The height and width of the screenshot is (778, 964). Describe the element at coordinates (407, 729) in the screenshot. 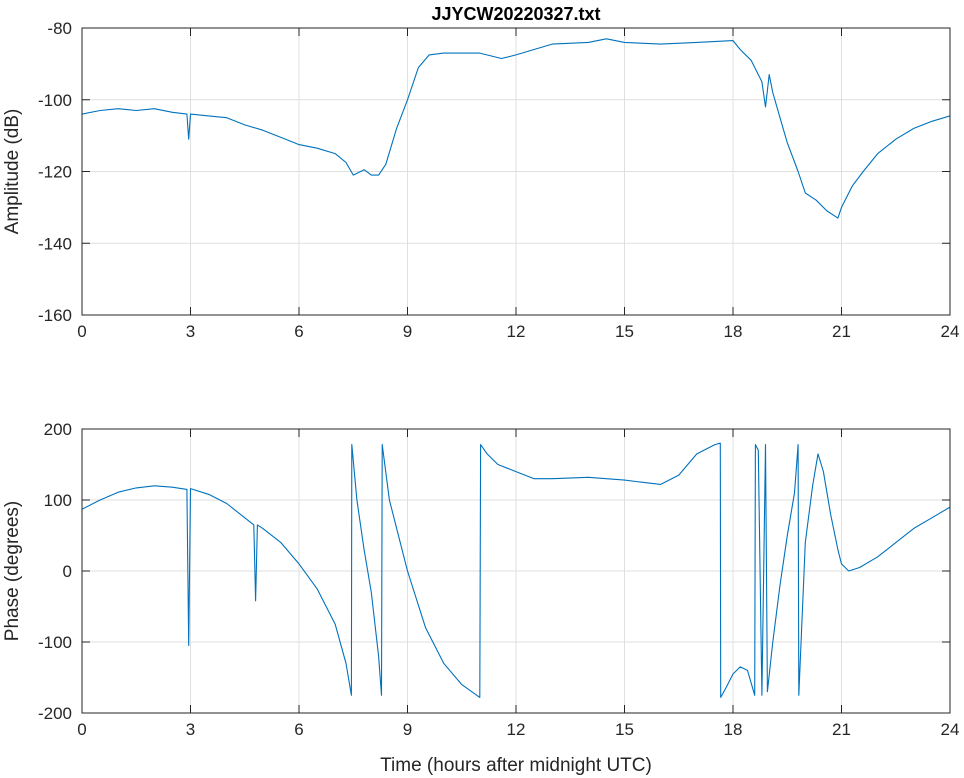

I see `phase-x-tick-label: 9` at that location.